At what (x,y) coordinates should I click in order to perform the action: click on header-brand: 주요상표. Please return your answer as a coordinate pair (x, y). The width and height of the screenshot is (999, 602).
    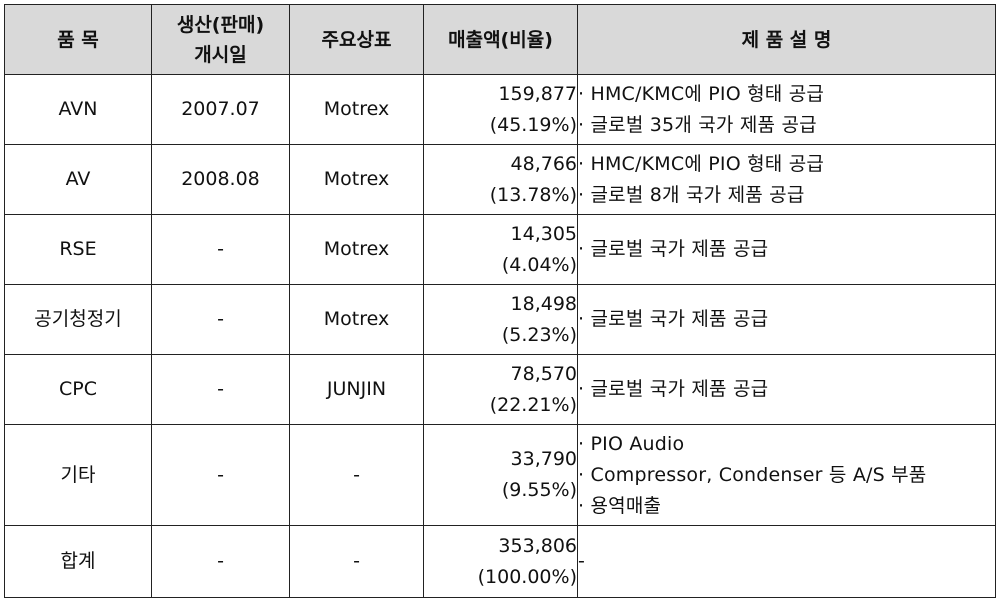
    Looking at the image, I should click on (356, 39).